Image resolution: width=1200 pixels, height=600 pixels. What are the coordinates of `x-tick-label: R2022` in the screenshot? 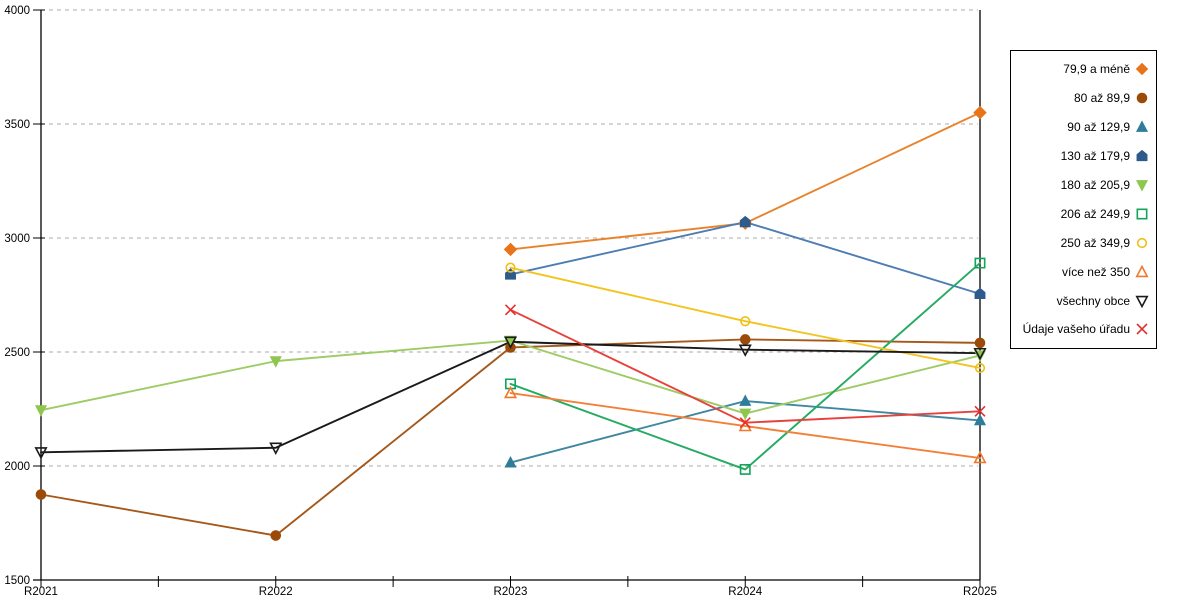 It's located at (276, 592).